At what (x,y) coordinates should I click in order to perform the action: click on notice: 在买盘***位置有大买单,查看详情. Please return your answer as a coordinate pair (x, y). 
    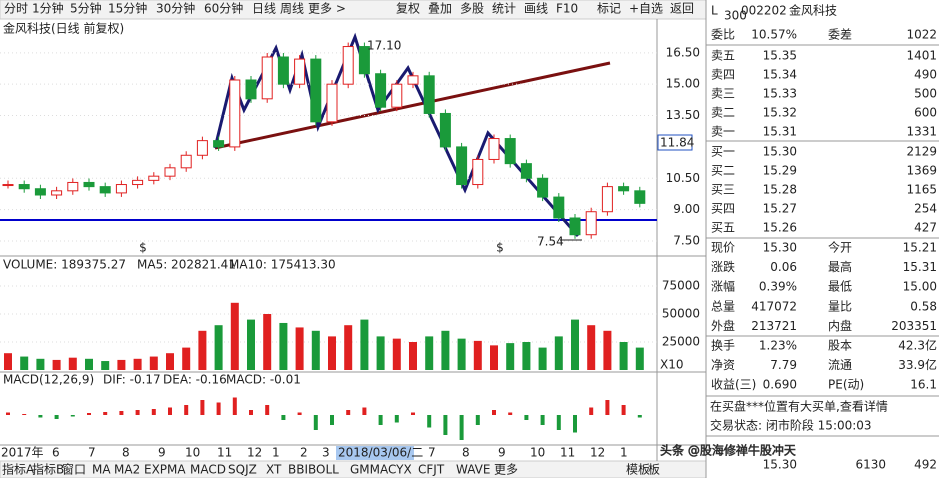
    Looking at the image, I should click on (799, 406).